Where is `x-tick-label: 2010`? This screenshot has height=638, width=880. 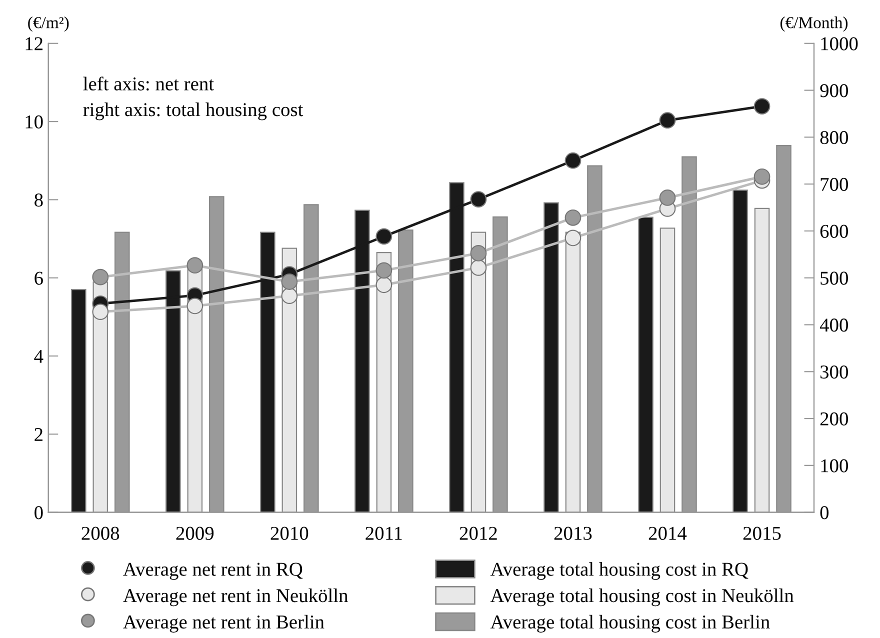
x-tick-label: 2010 is located at coordinates (289, 533).